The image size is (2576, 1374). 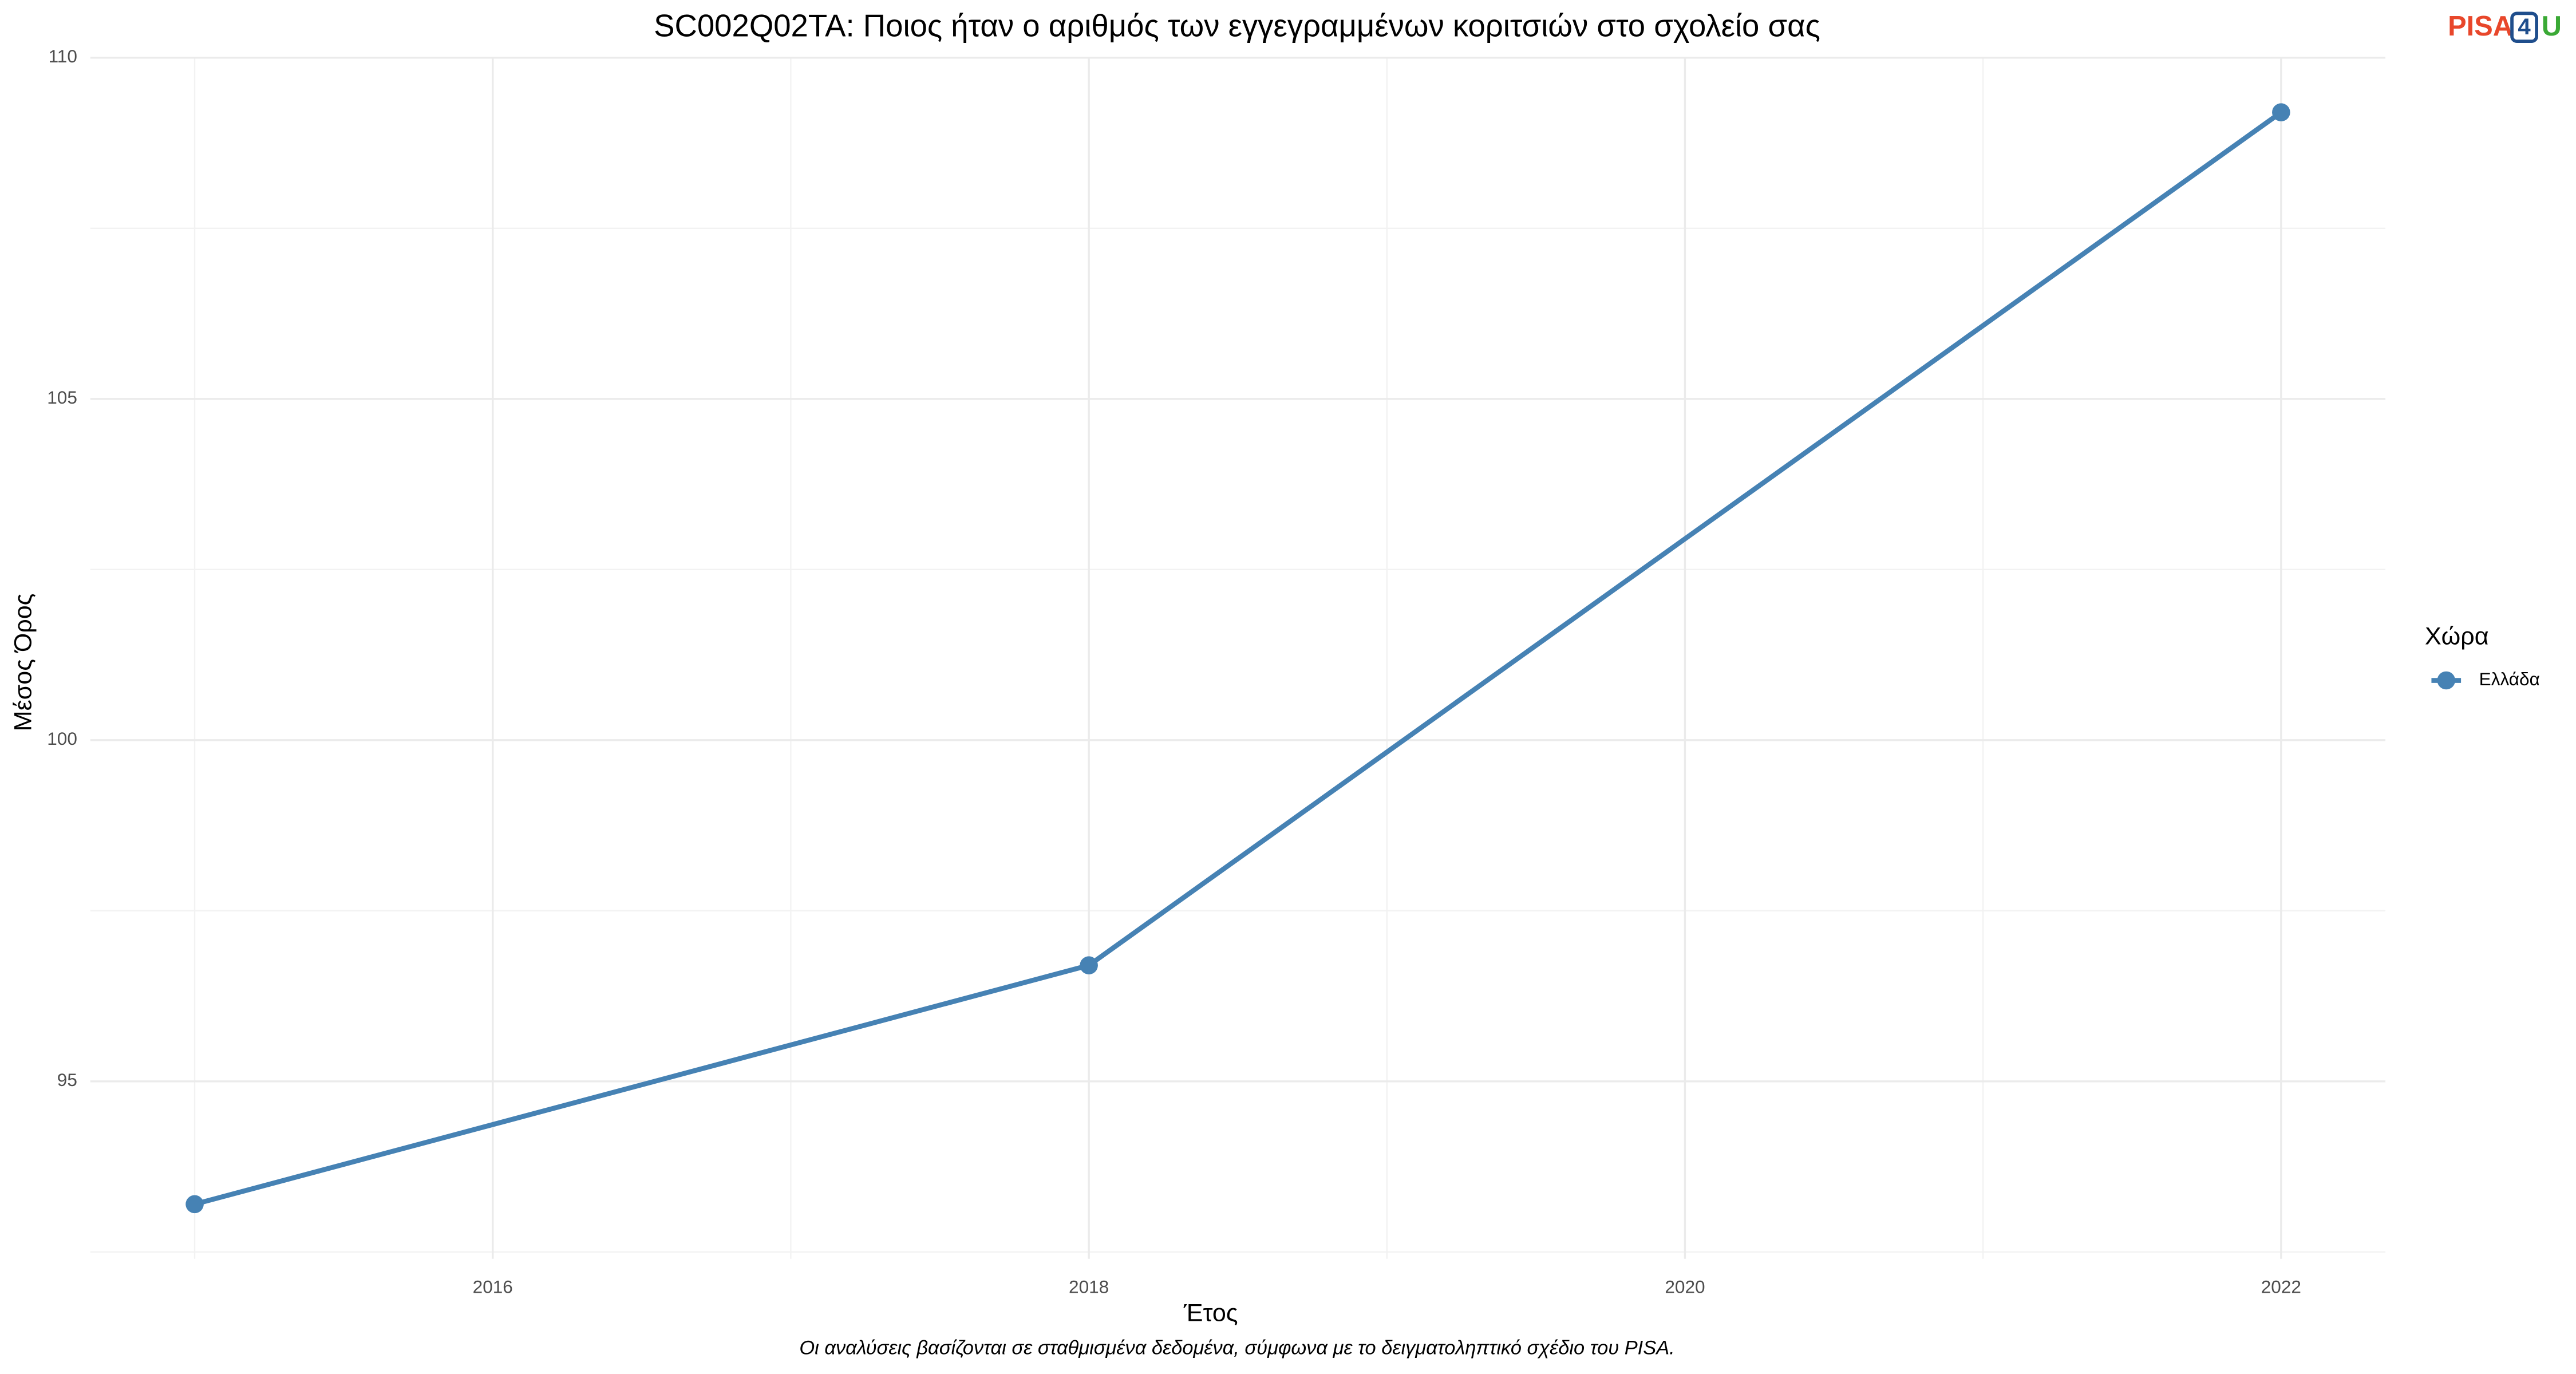 What do you see at coordinates (2457, 636) in the screenshot?
I see `legend-title: Χώρα` at bounding box center [2457, 636].